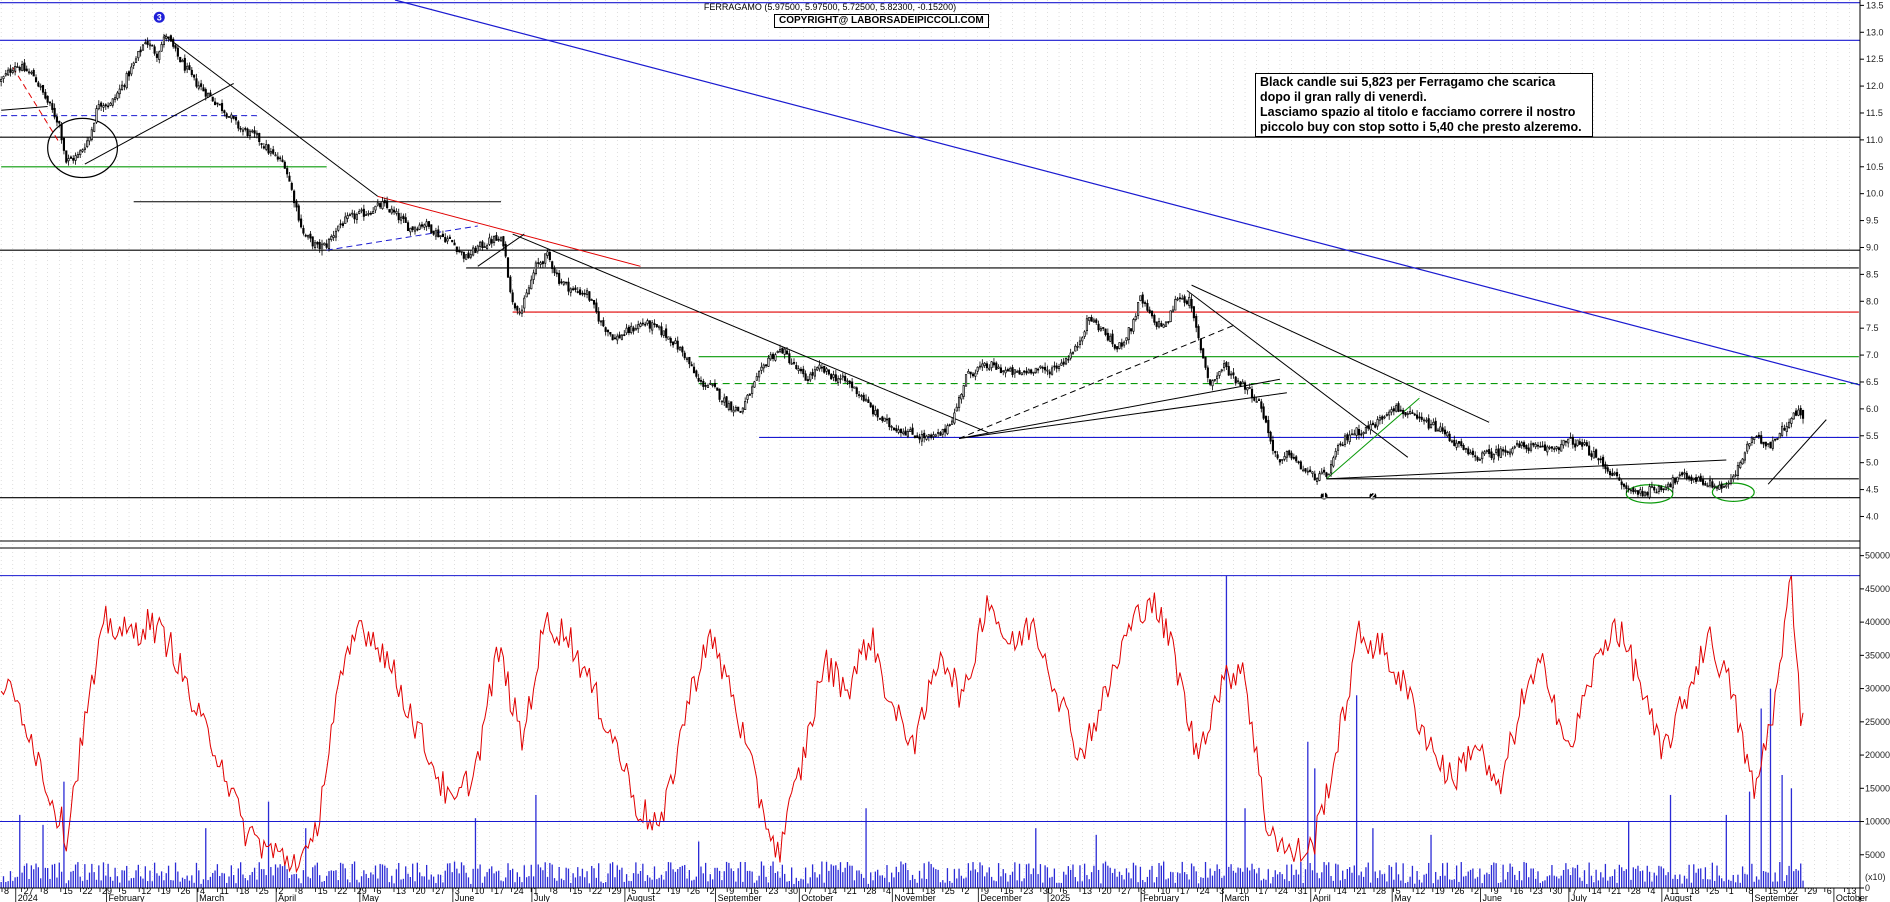 This screenshot has height=902, width=1890. What do you see at coordinates (1829, 891) in the screenshot?
I see `day-tick-label: 6` at bounding box center [1829, 891].